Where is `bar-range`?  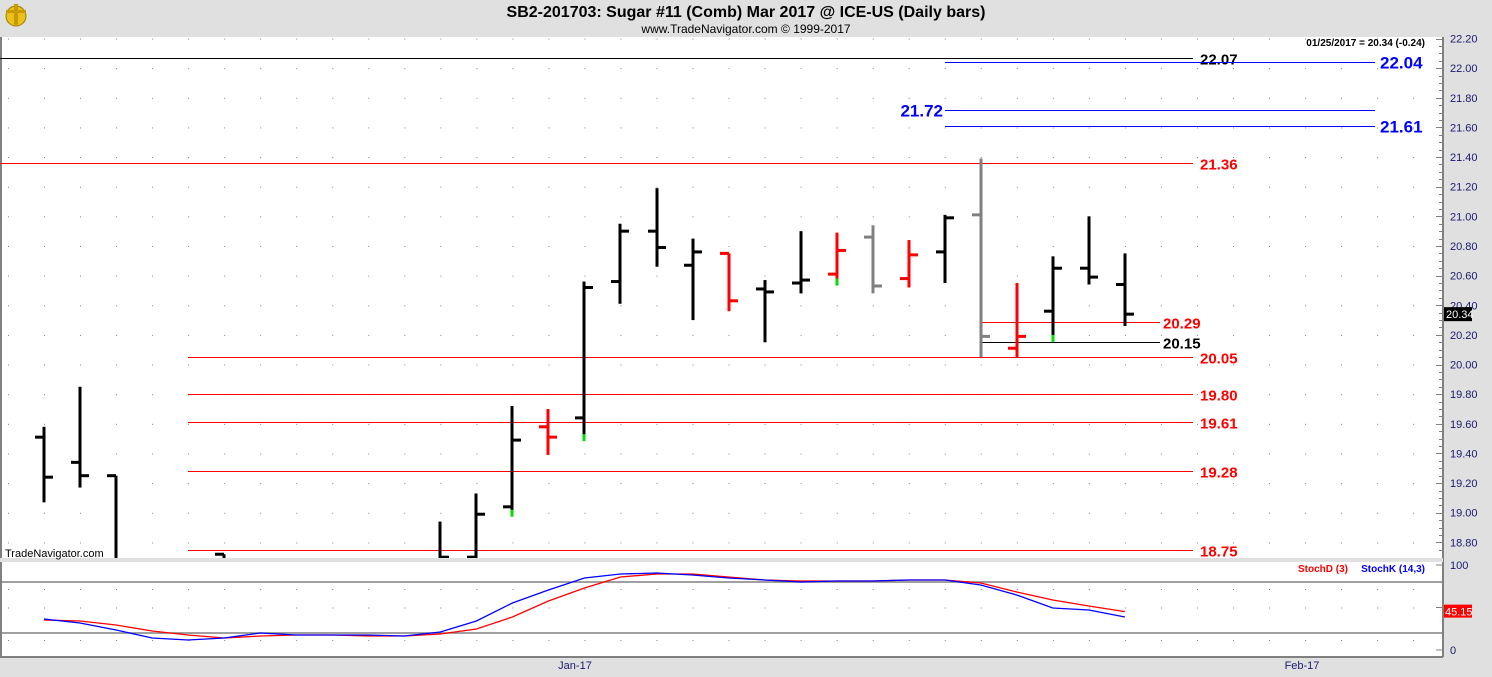
bar-range is located at coordinates (657, 227).